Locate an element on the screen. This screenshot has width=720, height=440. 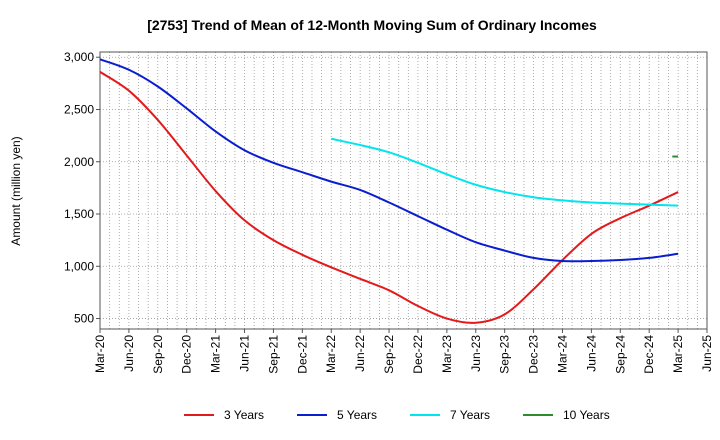
x-tick-label: Mar-25 is located at coordinates (678, 354).